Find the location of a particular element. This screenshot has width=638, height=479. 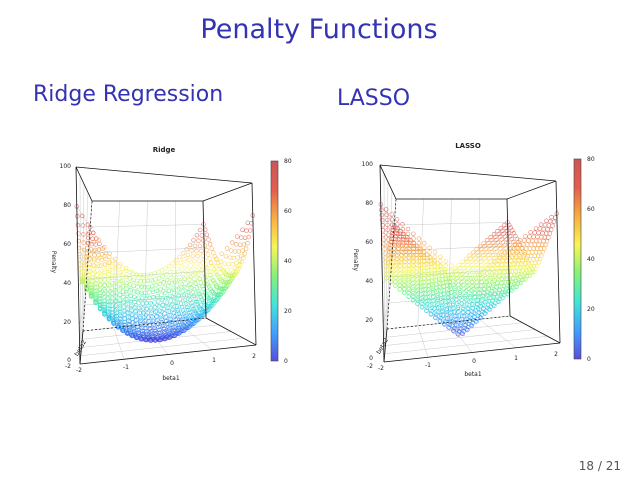

slide-title: Penalty Functions is located at coordinates (319, 29).